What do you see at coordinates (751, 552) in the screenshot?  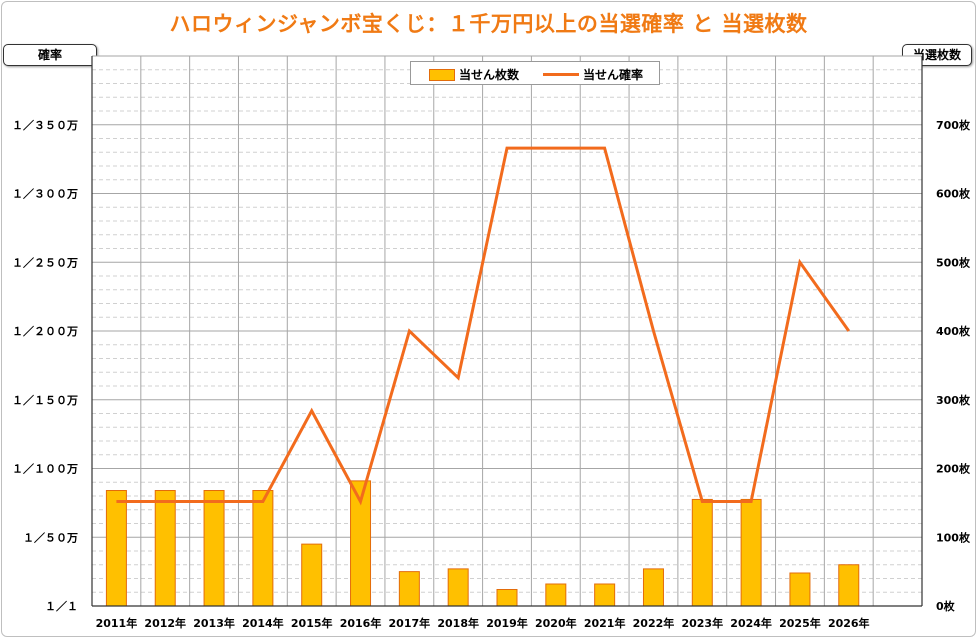 I see `bar-2024年` at bounding box center [751, 552].